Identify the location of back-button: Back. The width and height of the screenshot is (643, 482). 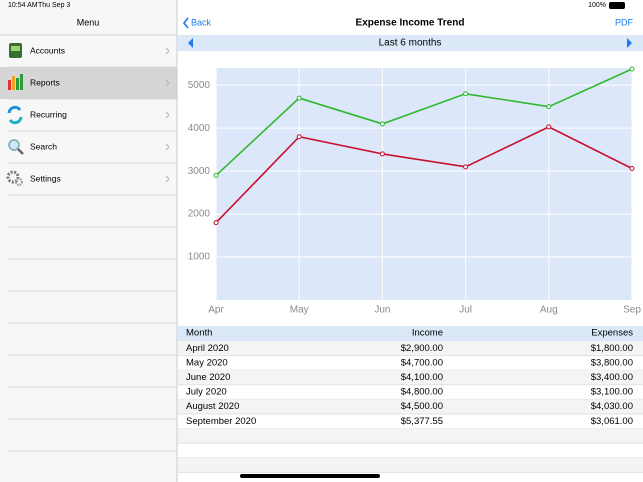
(201, 22).